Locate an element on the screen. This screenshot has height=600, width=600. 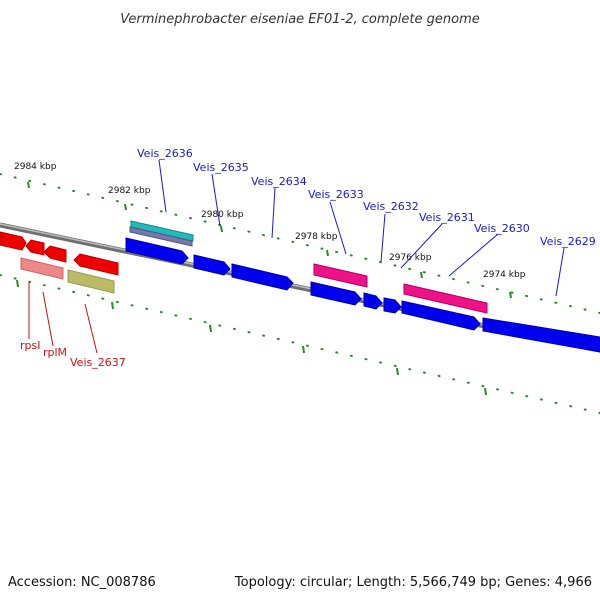
feature-Veis_2637-cds is located at coordinates (91, 281).